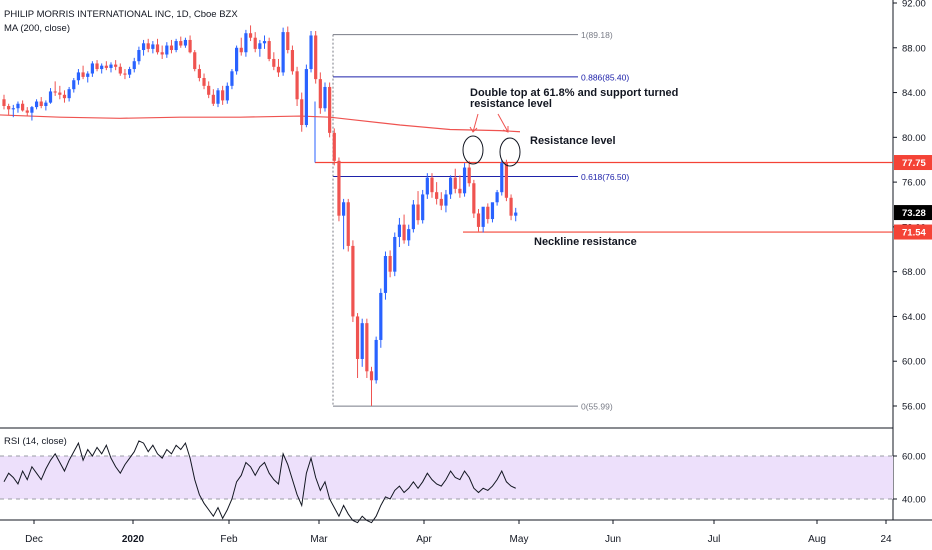  What do you see at coordinates (886, 539) in the screenshot?
I see `time-tick-label: 24` at bounding box center [886, 539].